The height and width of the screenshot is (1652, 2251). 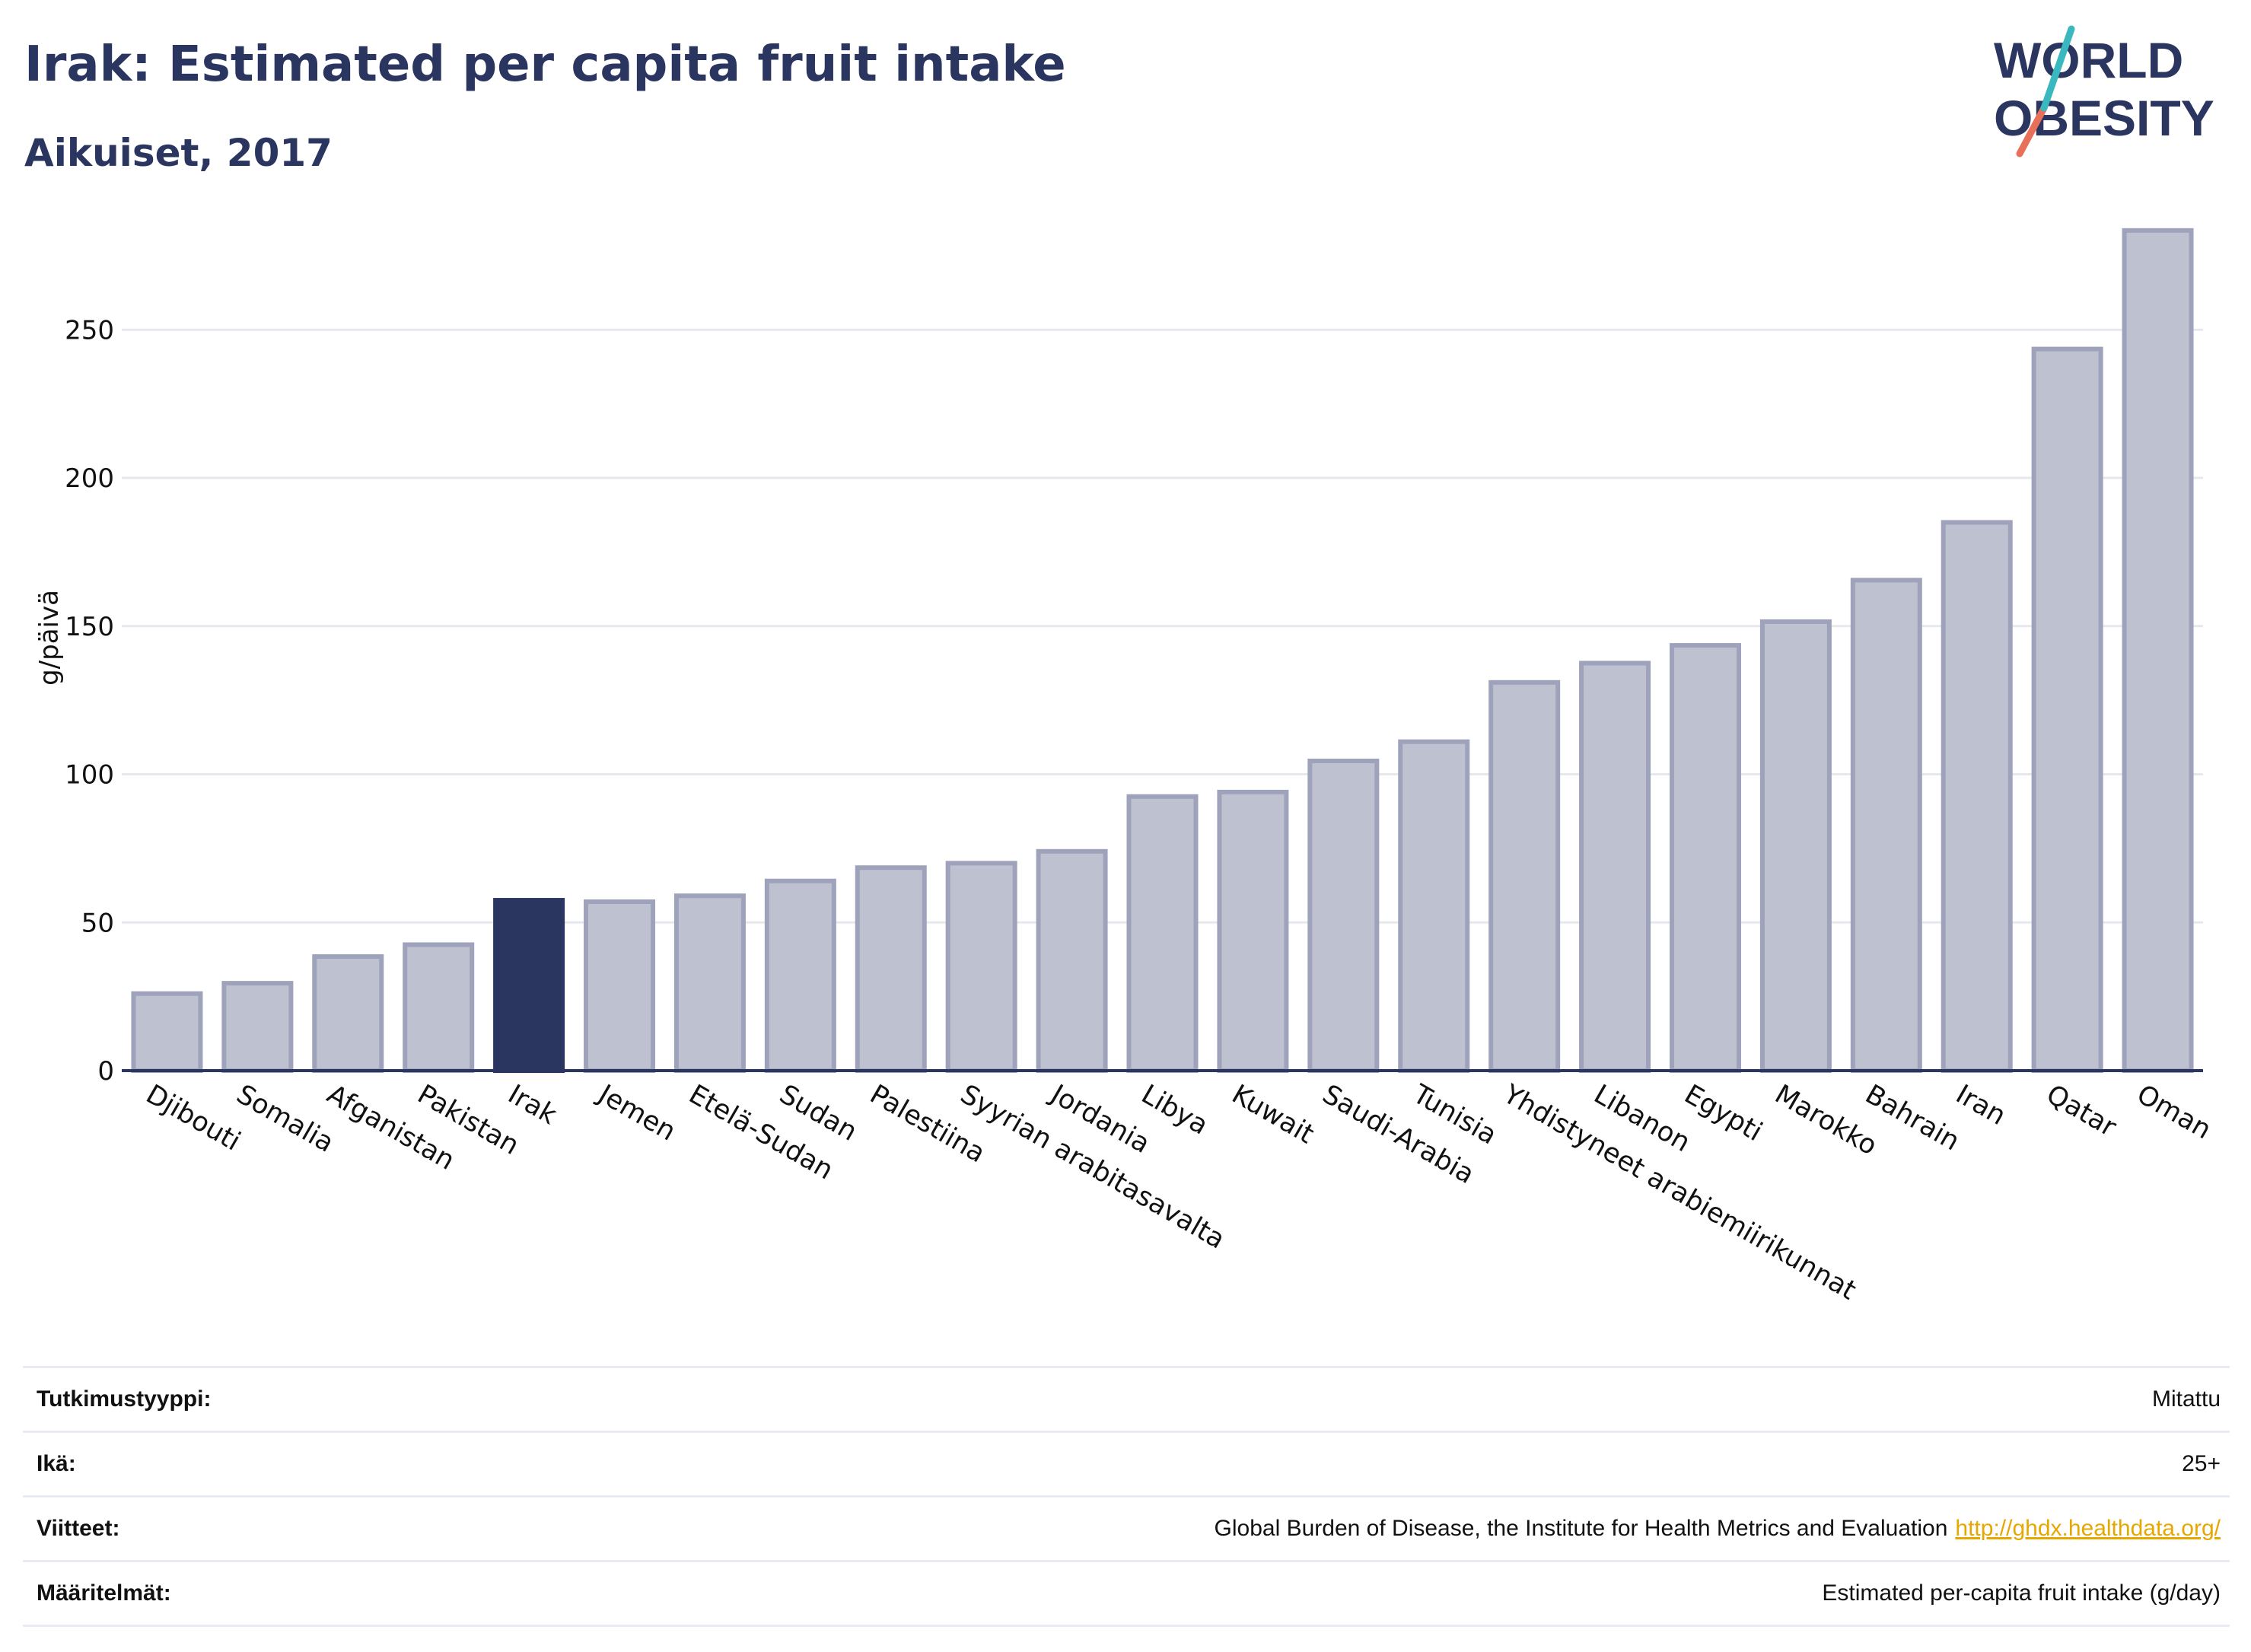 I want to click on x-tick-label: Egypti, so click(x=1723, y=1113).